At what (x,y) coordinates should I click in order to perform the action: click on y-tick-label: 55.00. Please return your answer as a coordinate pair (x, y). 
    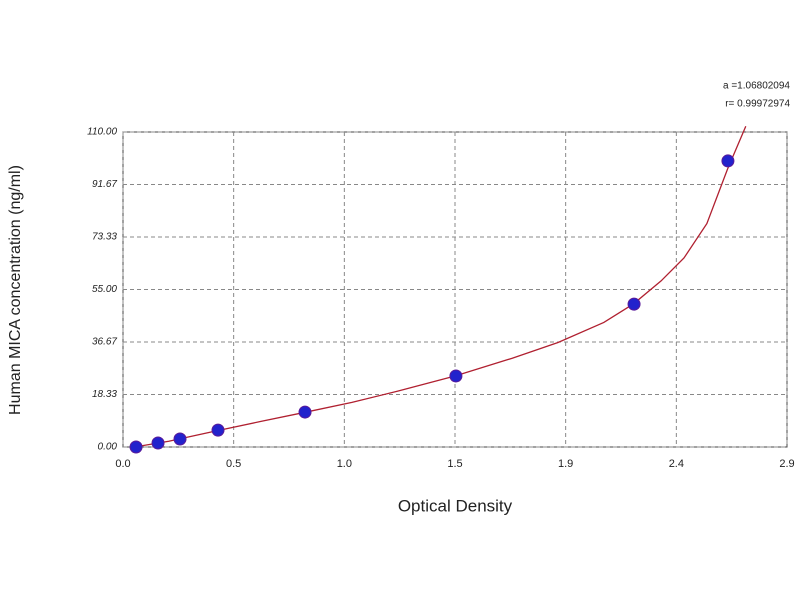
    Looking at the image, I should click on (104, 289).